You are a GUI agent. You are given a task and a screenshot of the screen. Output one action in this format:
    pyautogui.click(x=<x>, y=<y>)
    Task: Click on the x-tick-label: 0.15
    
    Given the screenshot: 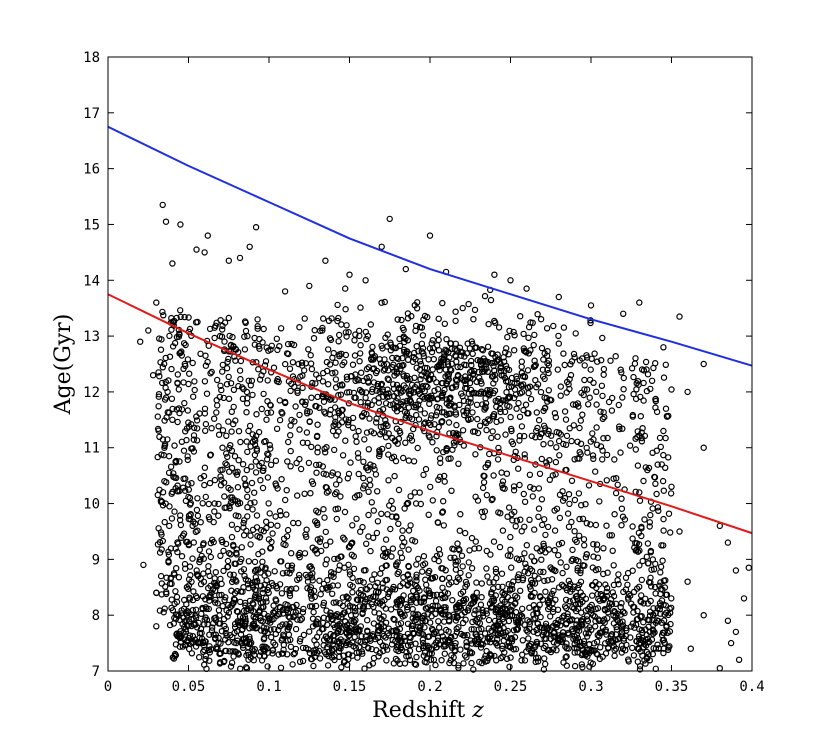 What is the action you would take?
    pyautogui.click(x=350, y=687)
    